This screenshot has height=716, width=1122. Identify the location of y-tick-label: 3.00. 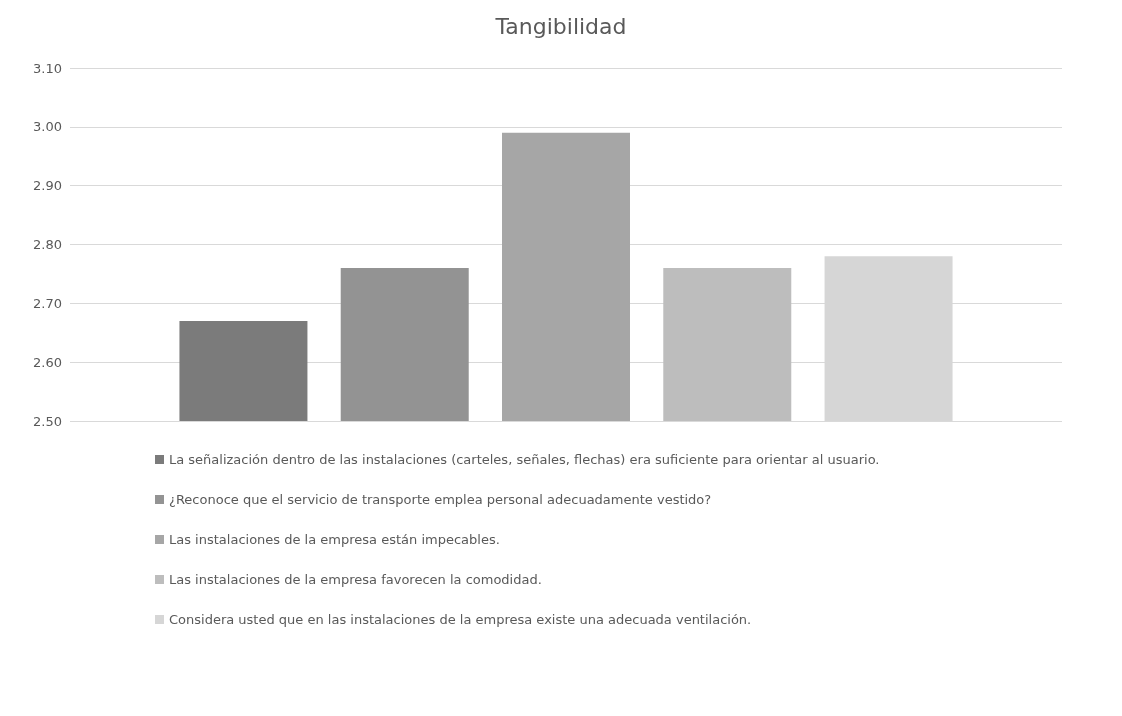
(47, 127).